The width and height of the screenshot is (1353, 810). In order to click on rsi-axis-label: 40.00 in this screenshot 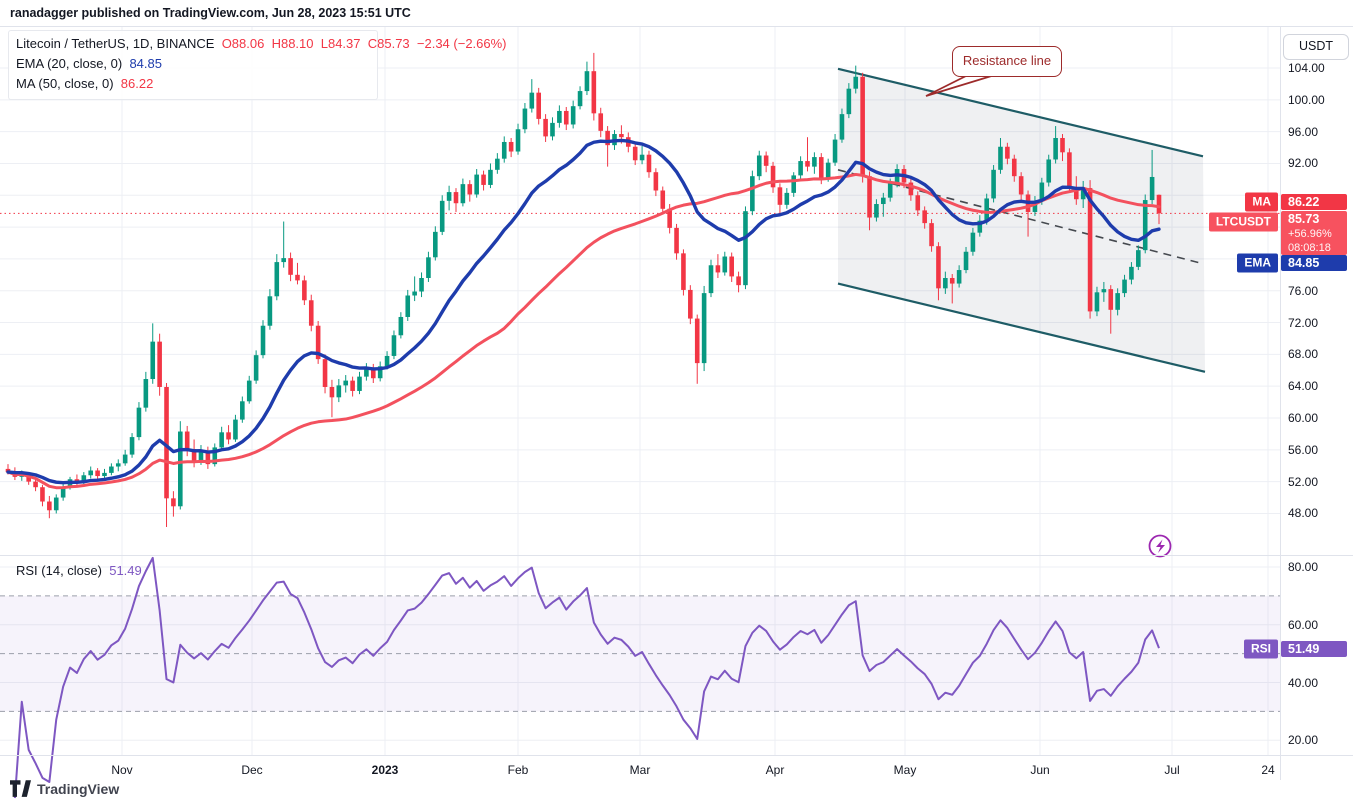, I will do `click(1303, 682)`.